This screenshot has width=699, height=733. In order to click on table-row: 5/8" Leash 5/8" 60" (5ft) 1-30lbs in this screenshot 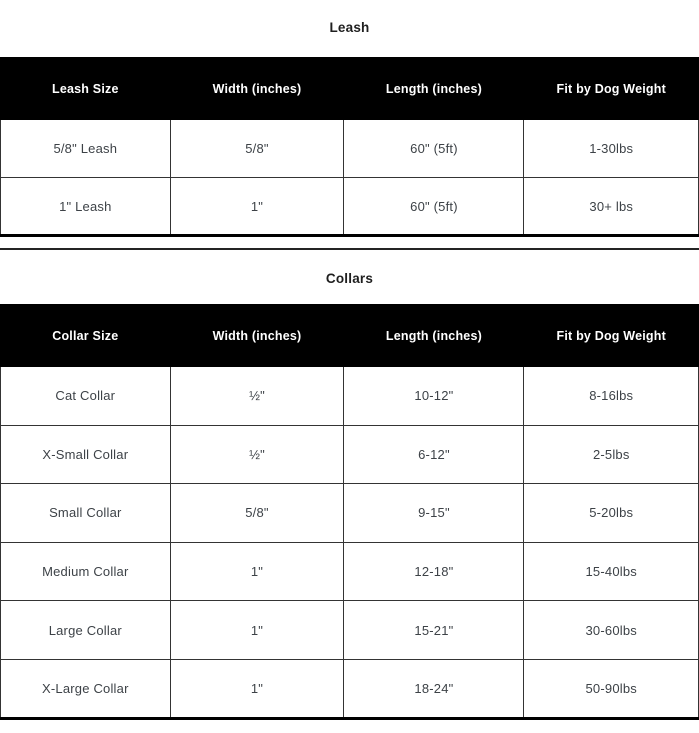, I will do `click(349, 148)`.